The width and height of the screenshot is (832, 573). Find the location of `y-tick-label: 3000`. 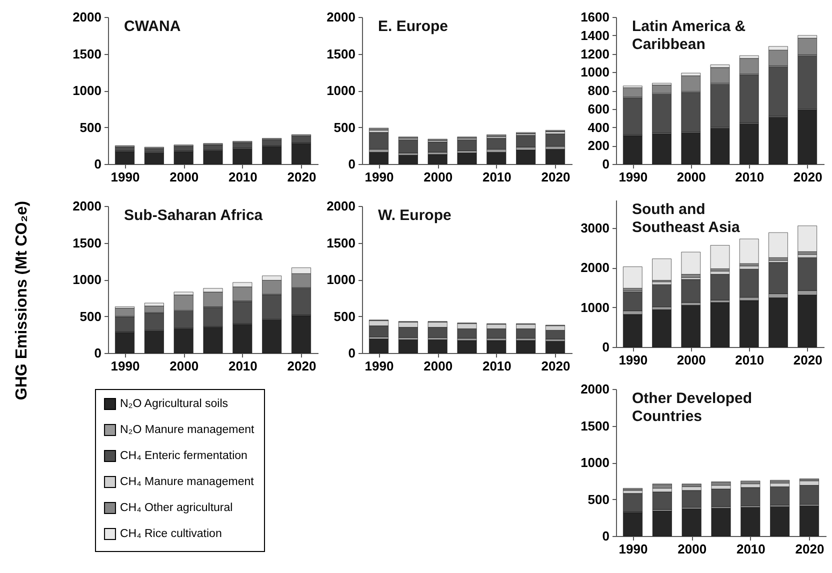

y-tick-label: 3000 is located at coordinates (595, 228).